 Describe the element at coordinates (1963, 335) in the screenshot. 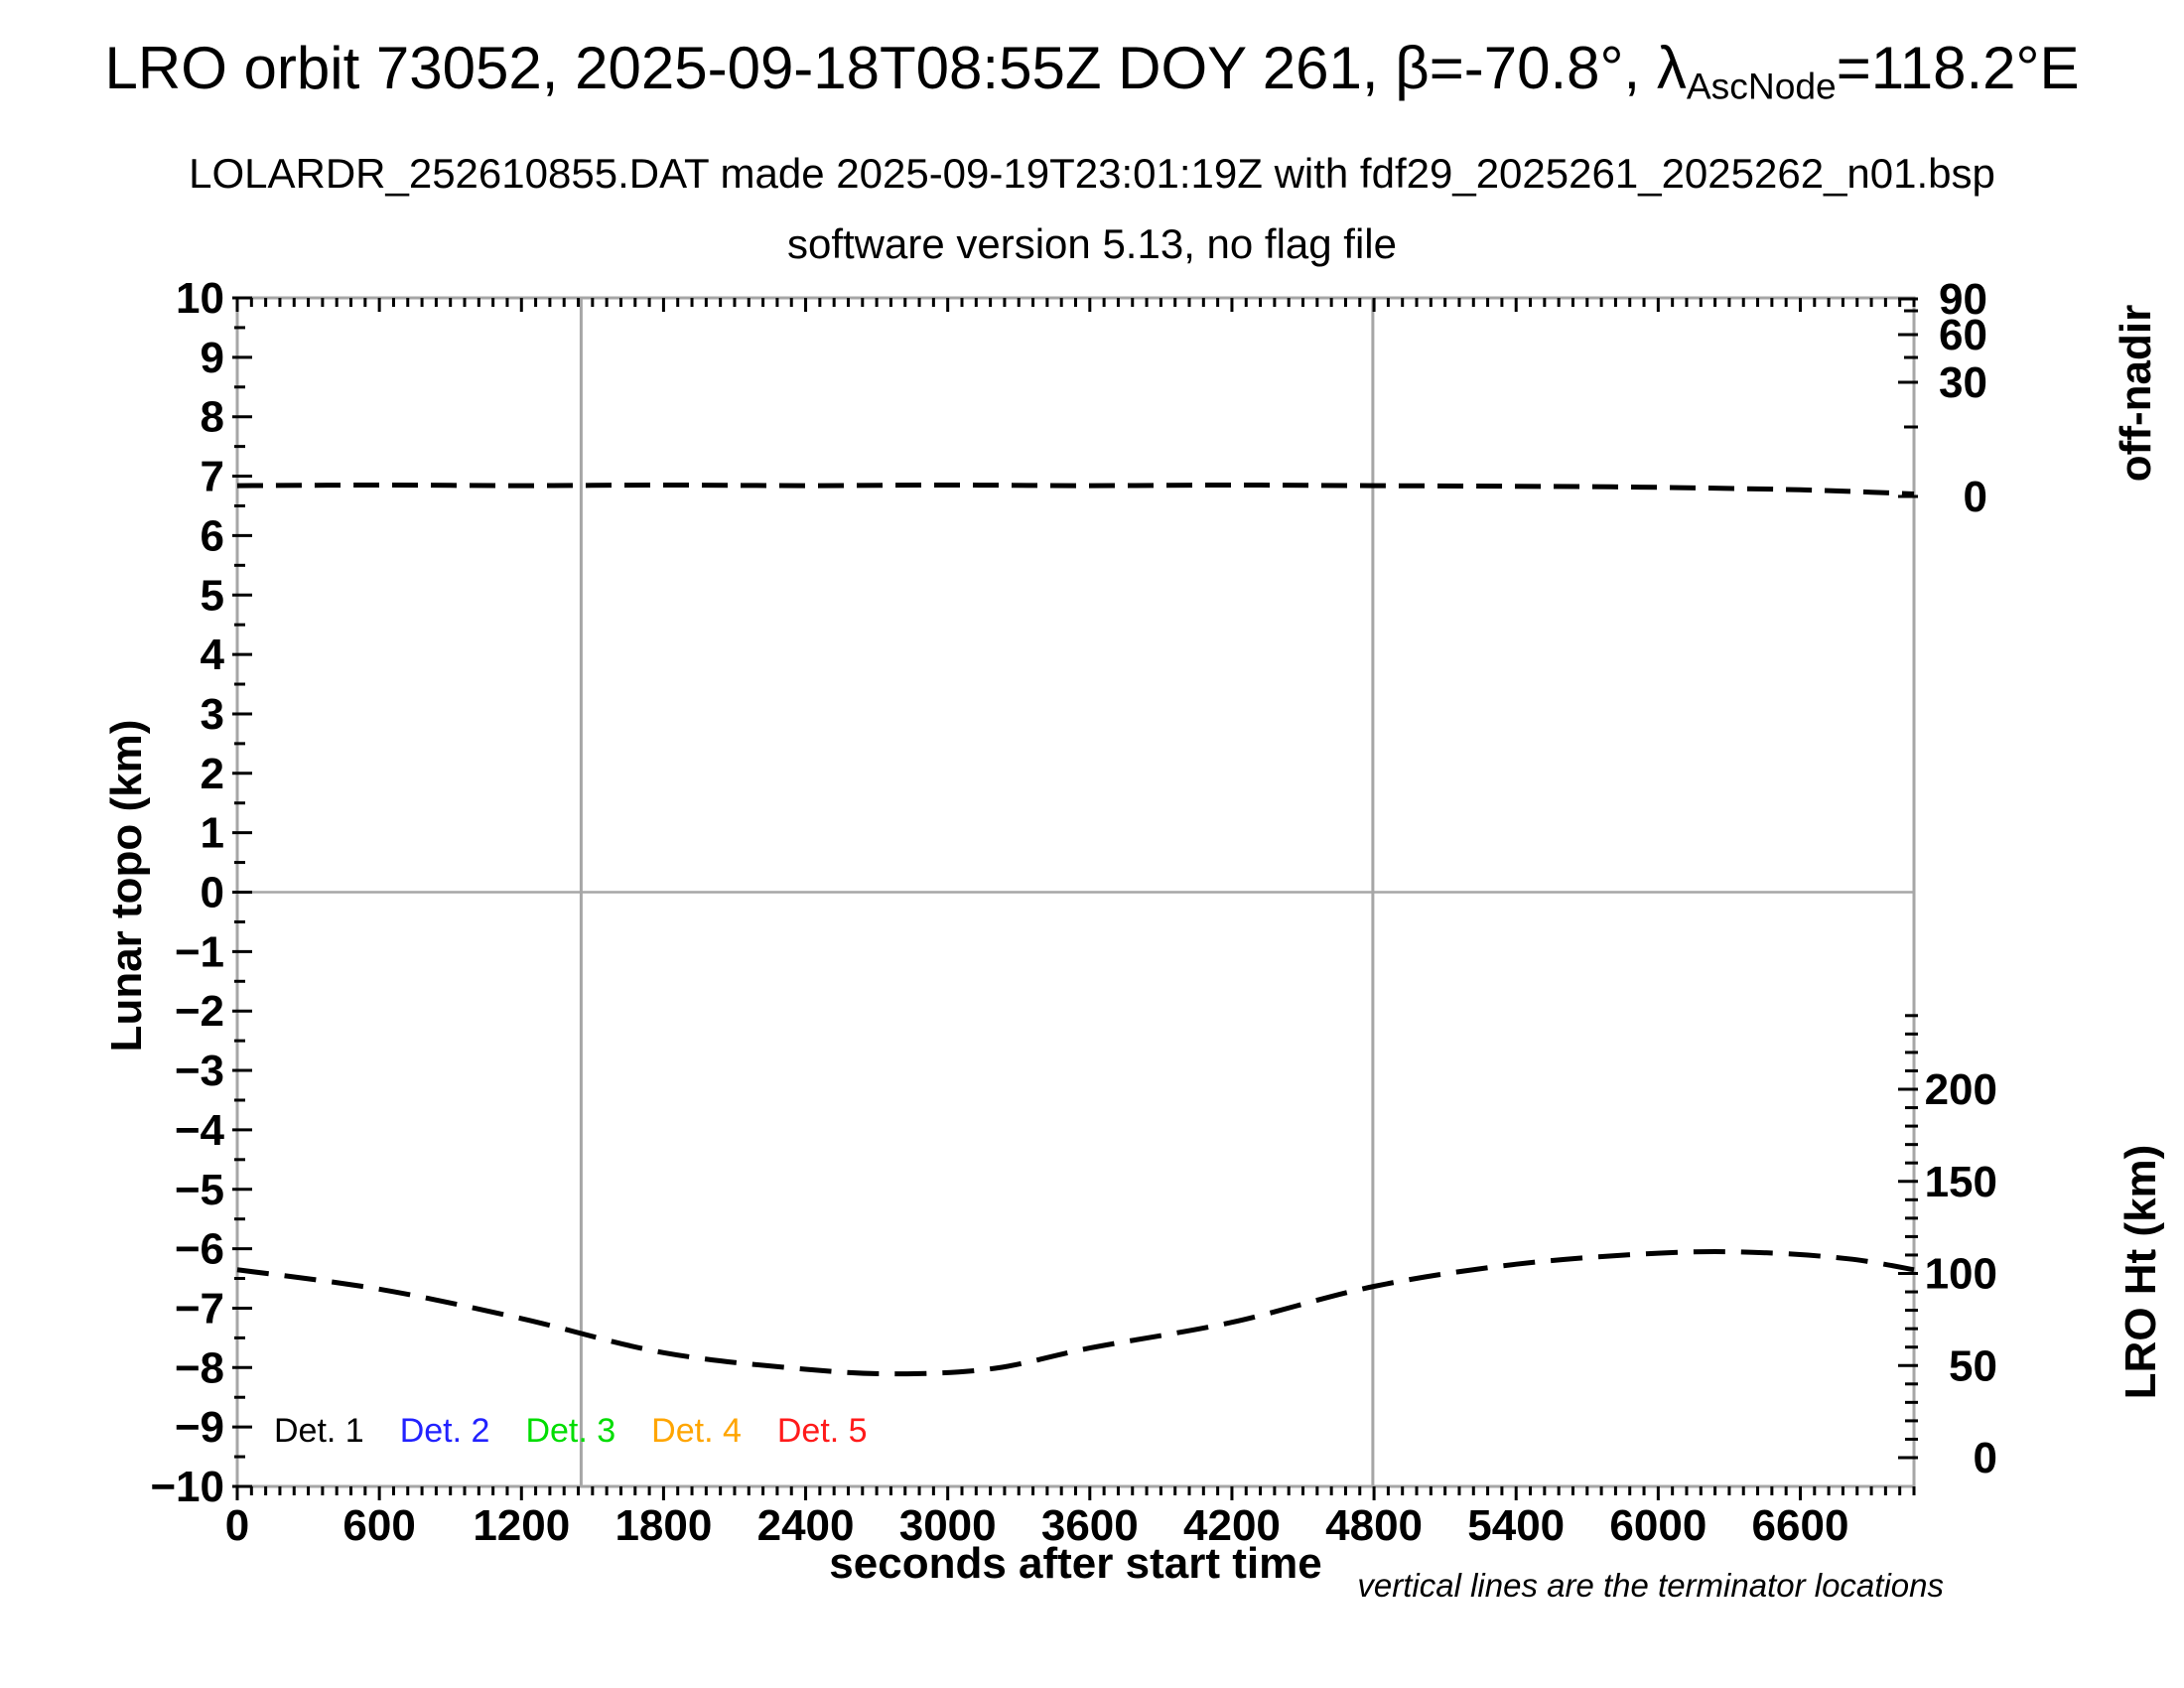

I see `off-nadir-tick-label: 60` at that location.